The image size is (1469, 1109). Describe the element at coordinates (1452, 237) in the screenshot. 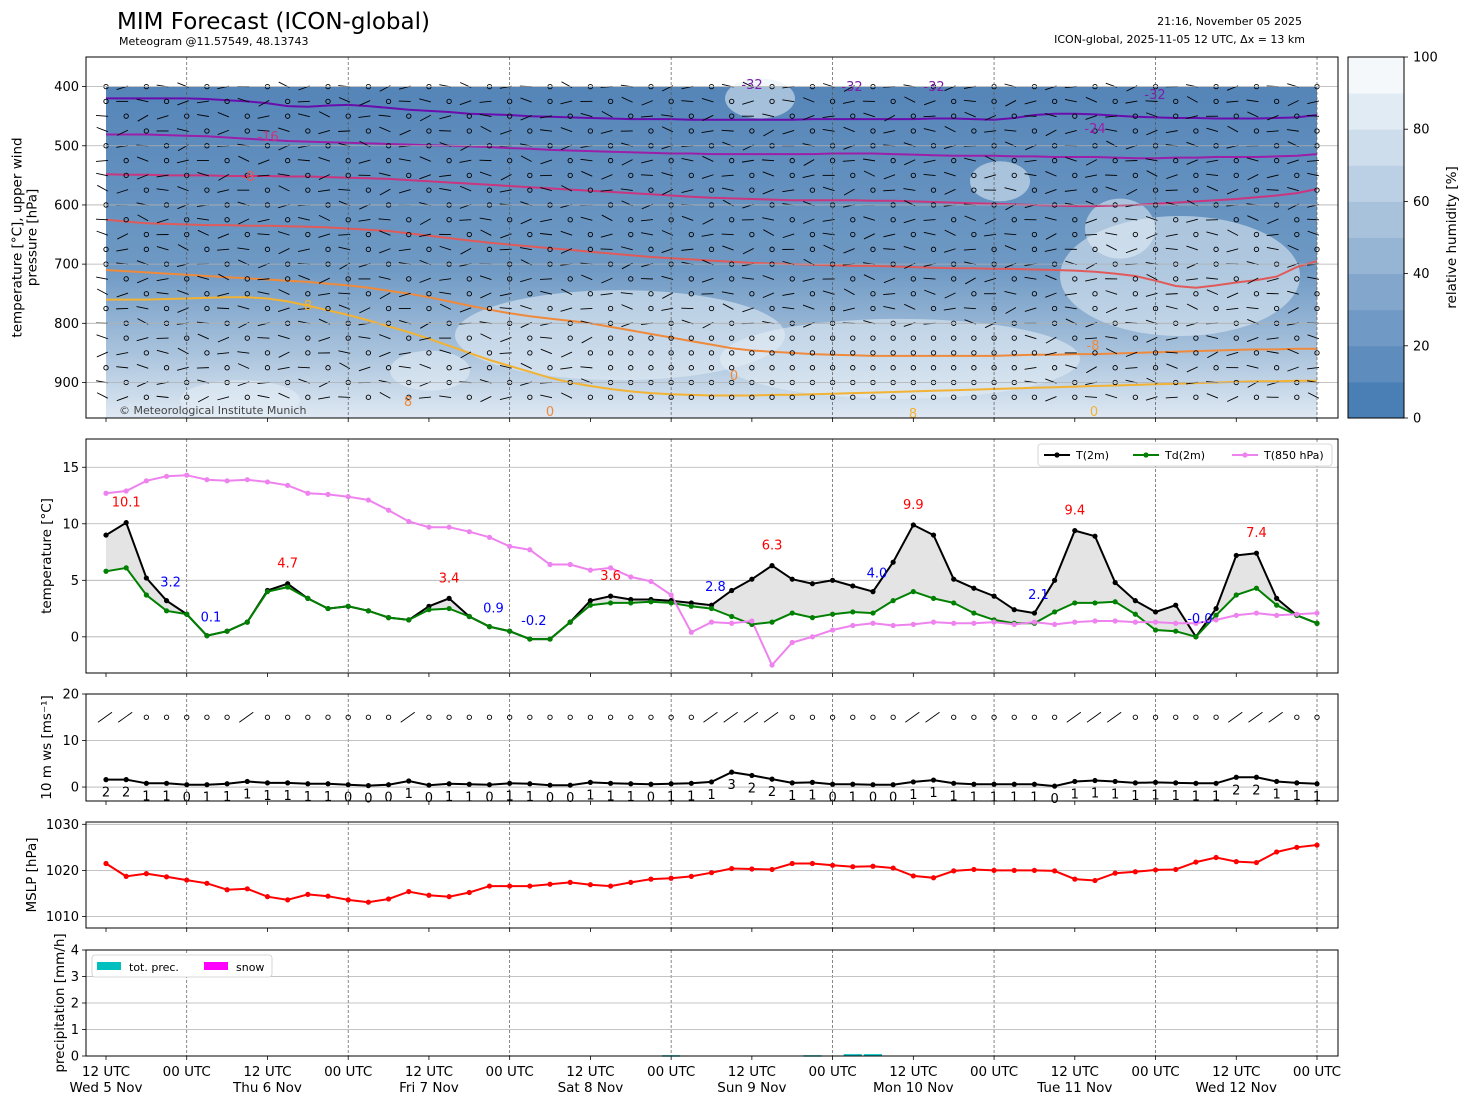

I see `colorbar-label-group: relative humidity [%]` at that location.